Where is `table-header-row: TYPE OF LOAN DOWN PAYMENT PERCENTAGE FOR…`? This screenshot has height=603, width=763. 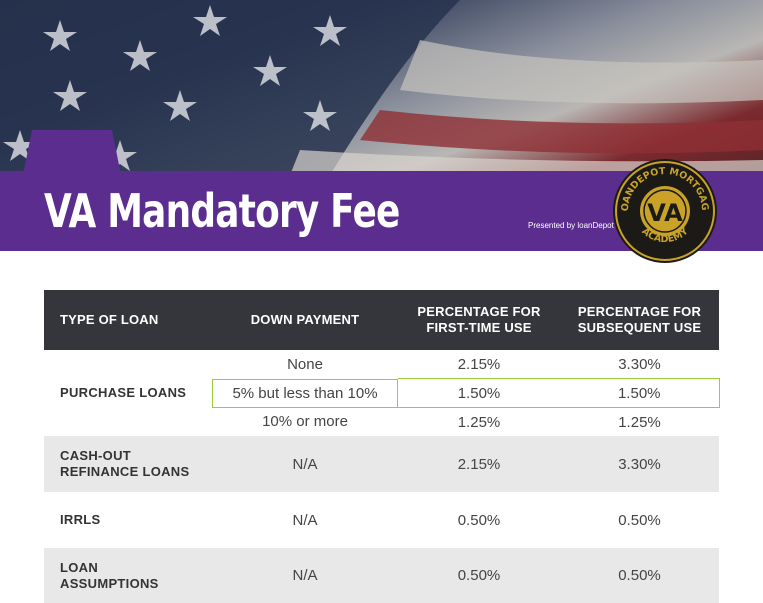
table-header-row: TYPE OF LOAN DOWN PAYMENT PERCENTAGE FOR… is located at coordinates (381, 320).